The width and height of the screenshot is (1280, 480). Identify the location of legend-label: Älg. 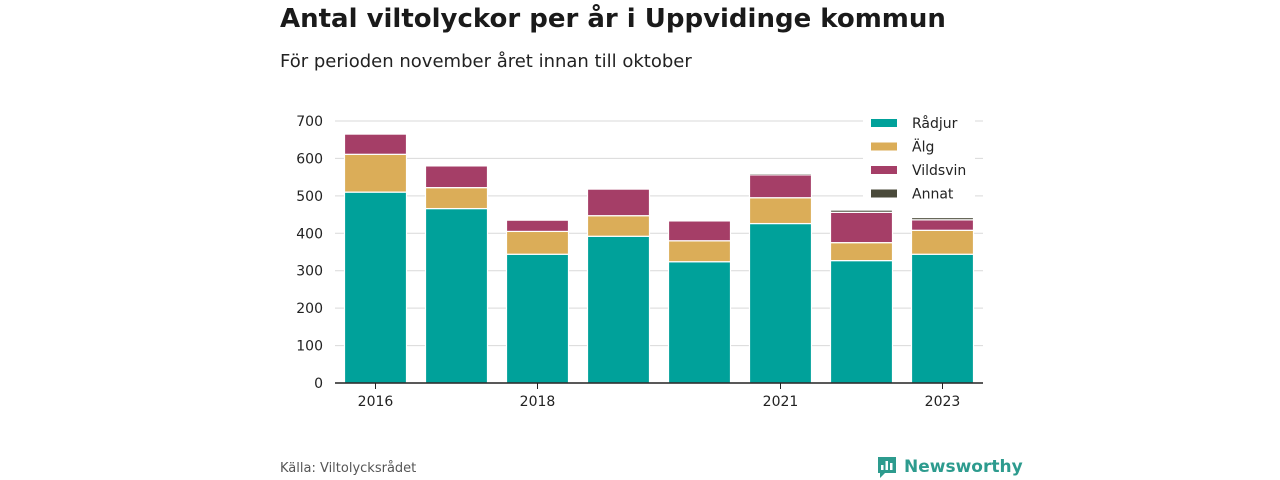
(923, 147).